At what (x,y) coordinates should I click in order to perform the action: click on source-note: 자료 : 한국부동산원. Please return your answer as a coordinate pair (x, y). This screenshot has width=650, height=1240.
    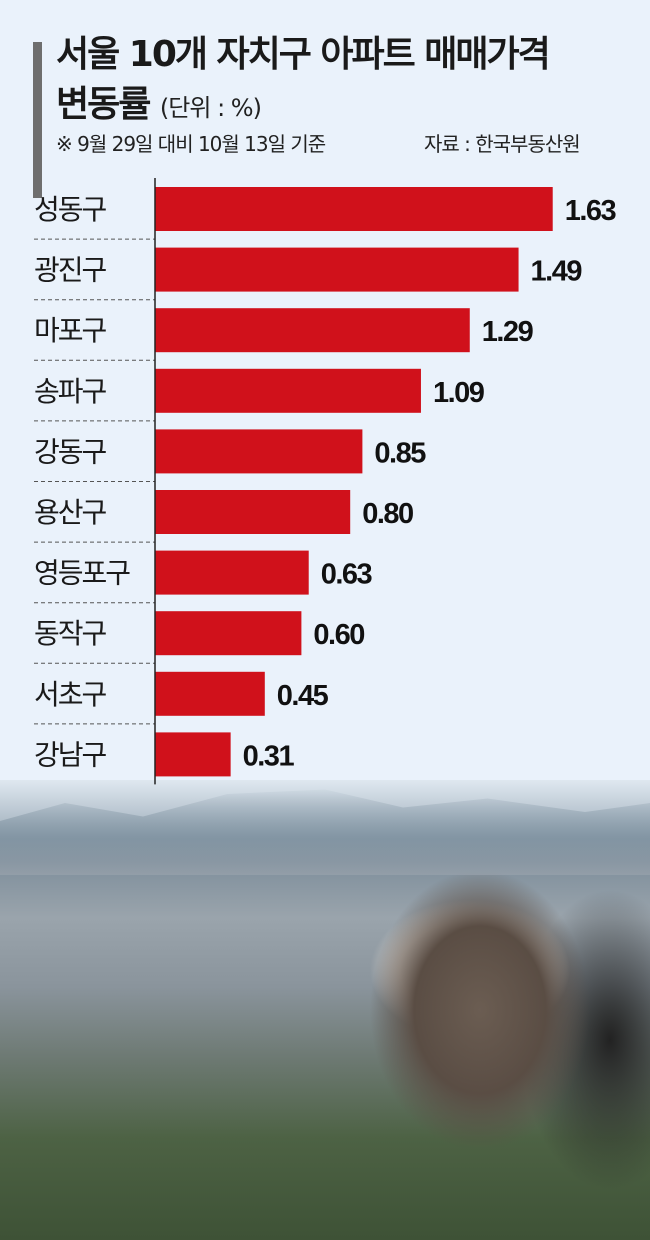
    Looking at the image, I should click on (502, 144).